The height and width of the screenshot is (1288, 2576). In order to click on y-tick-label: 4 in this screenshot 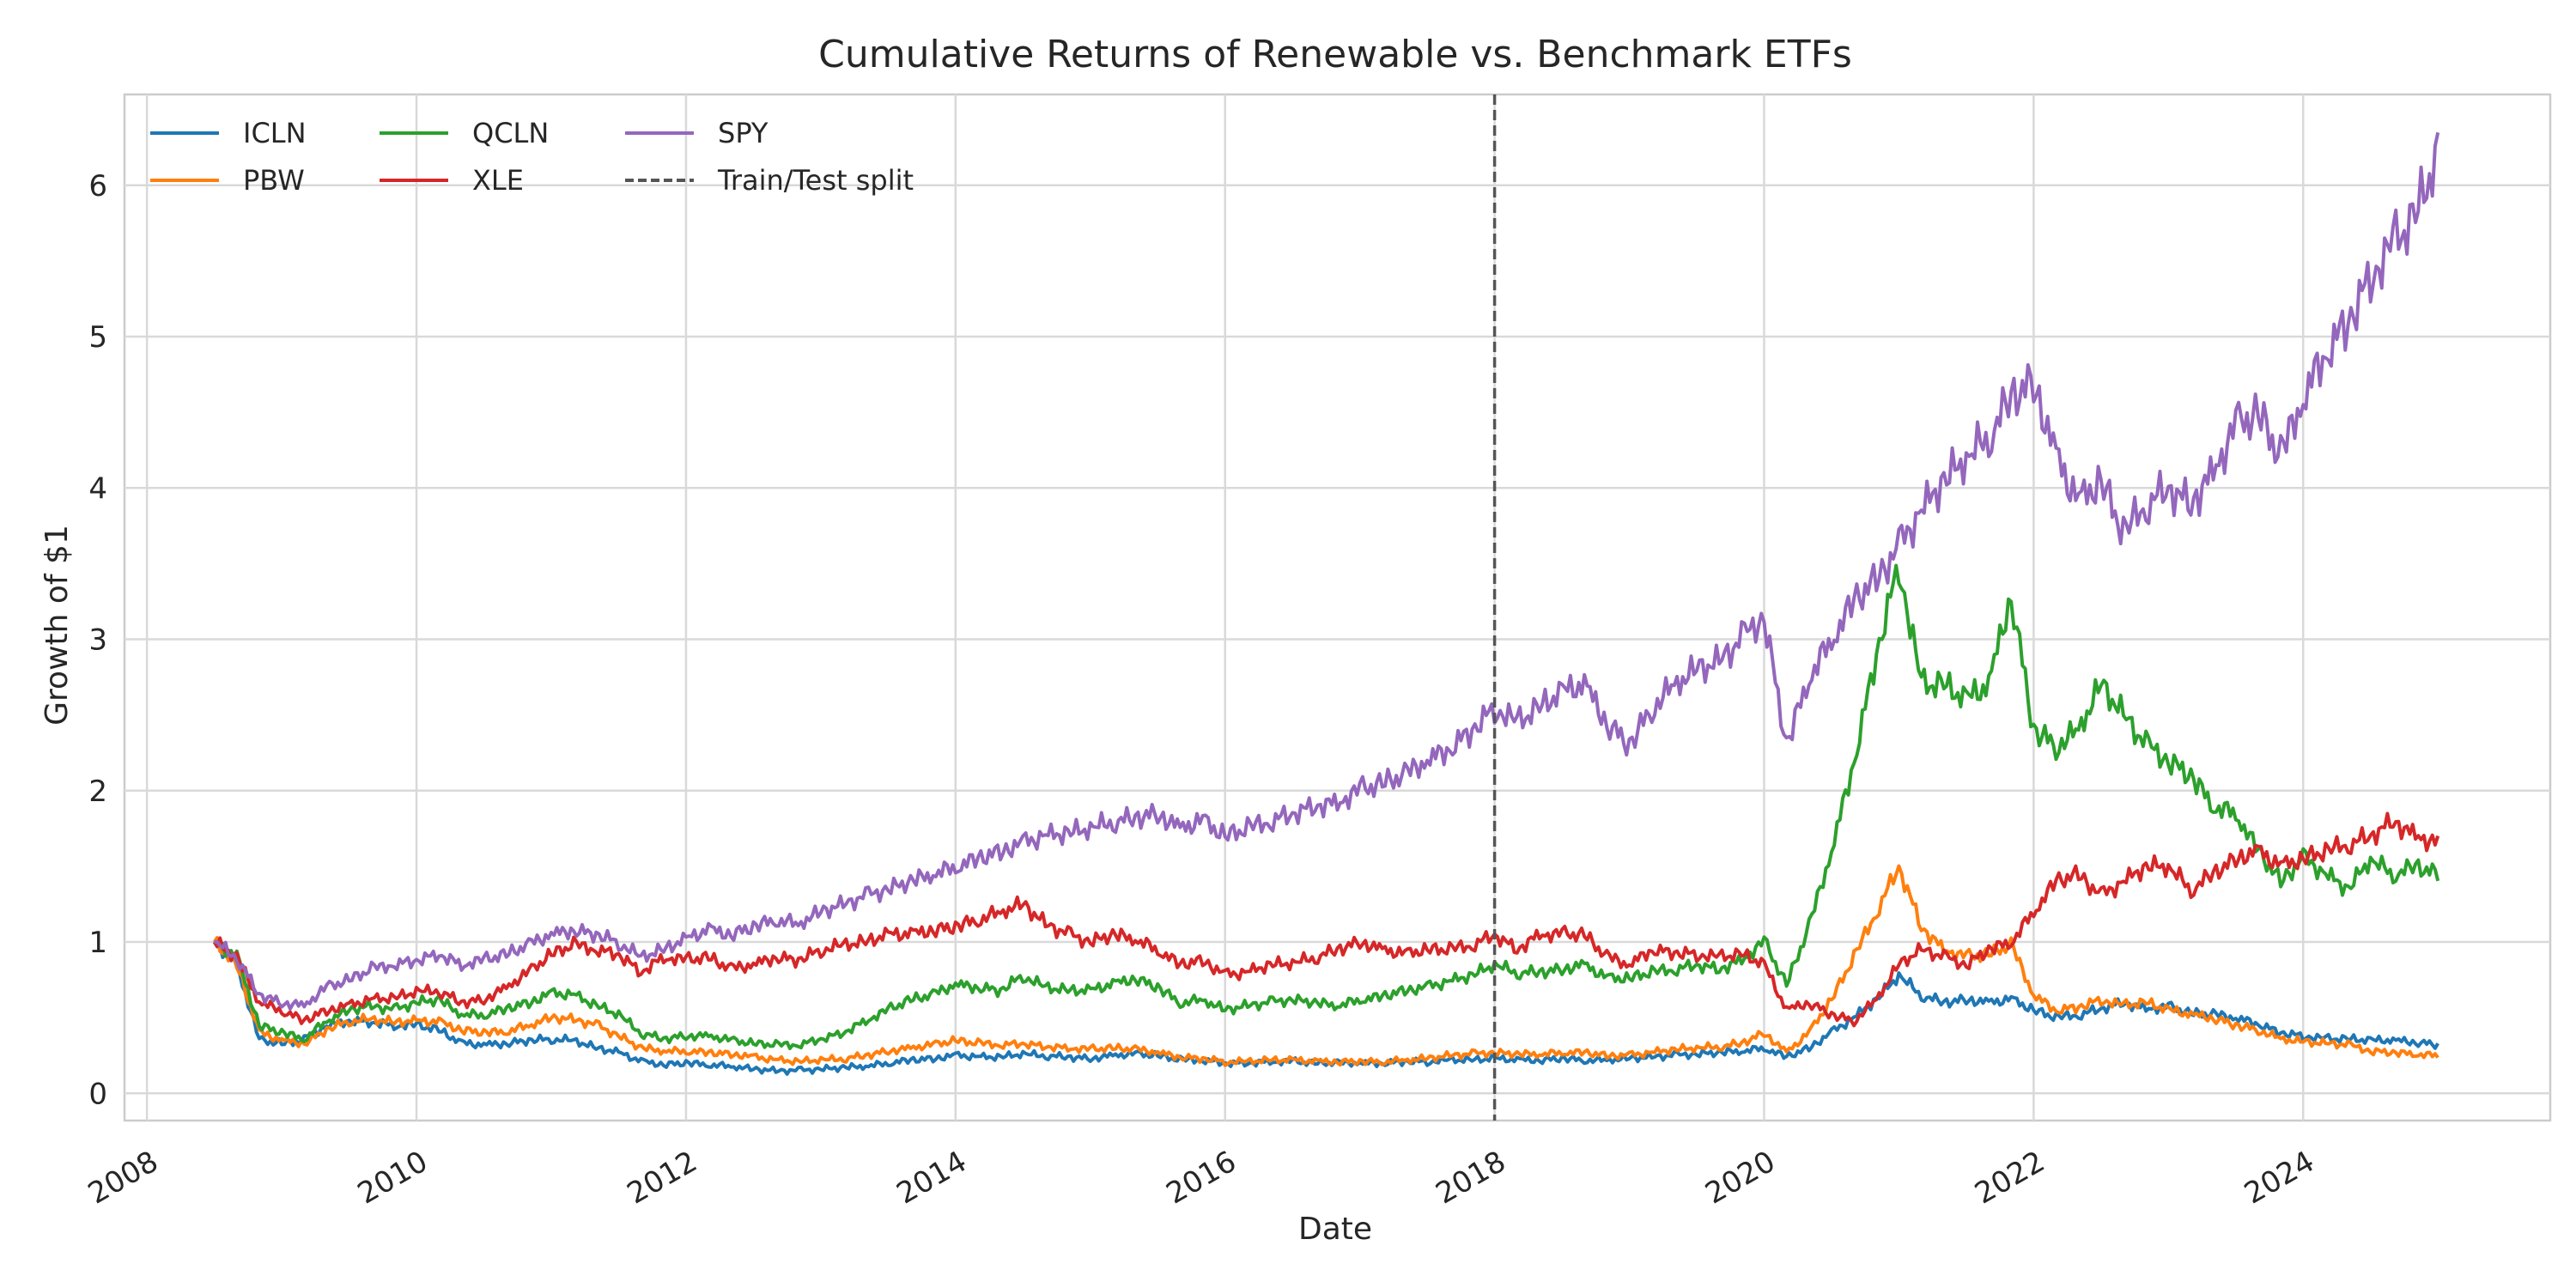, I will do `click(98, 488)`.